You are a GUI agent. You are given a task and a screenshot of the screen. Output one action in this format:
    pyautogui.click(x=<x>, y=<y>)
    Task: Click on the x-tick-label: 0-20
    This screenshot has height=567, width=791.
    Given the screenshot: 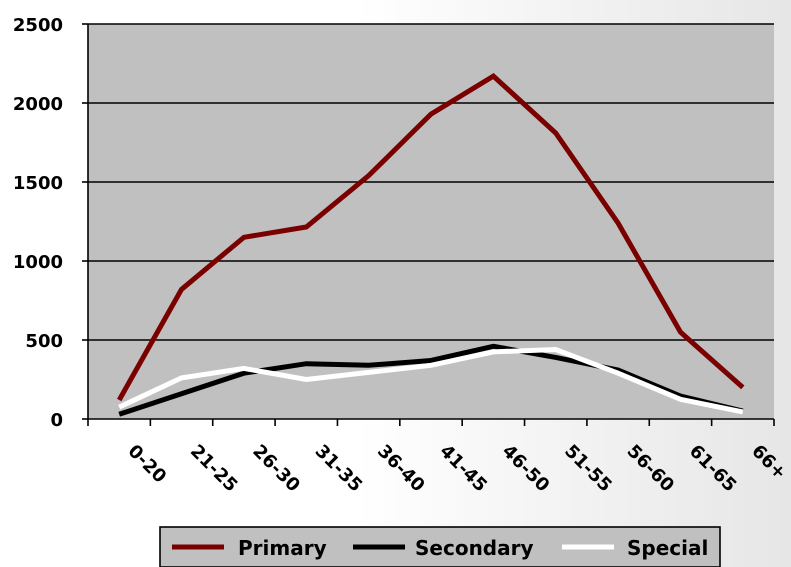 What is the action you would take?
    pyautogui.click(x=147, y=464)
    